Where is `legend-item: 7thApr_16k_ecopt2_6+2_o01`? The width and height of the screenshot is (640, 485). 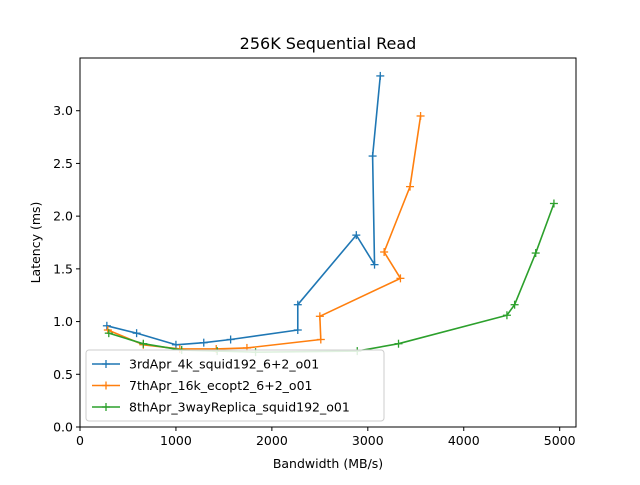 legend-item: 7thApr_16k_ecopt2_6+2_o01 is located at coordinates (202, 385).